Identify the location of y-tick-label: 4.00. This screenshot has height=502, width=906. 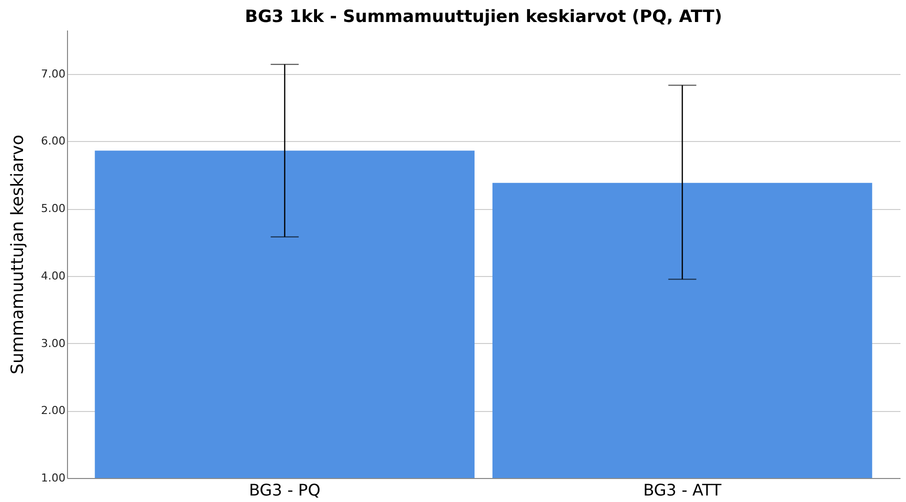
(53, 275).